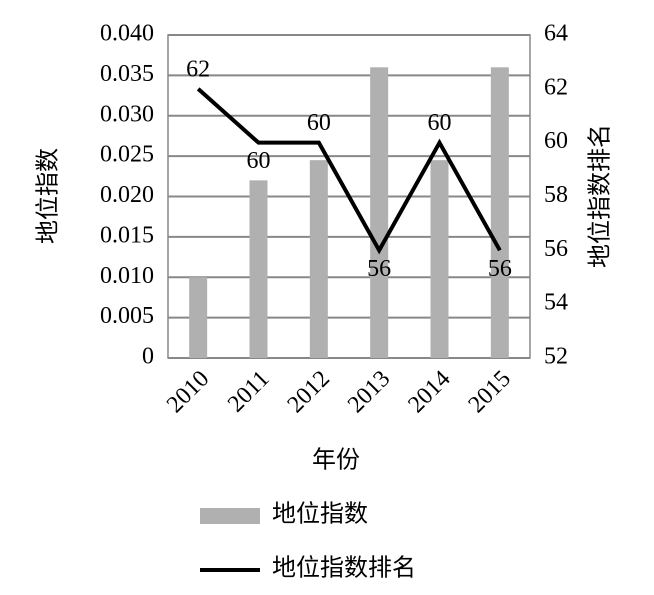 The height and width of the screenshot is (595, 654). Describe the element at coordinates (344, 568) in the screenshot. I see `legend-label: 地位指数排名` at that location.